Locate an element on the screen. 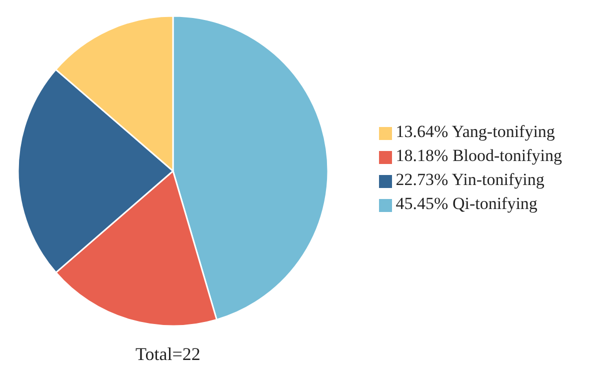  legend-label: 18.18% Blood-tonifying is located at coordinates (479, 155).